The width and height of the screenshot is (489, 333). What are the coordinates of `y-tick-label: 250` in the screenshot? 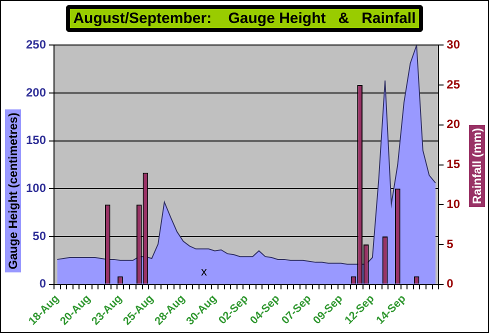 It's located at (36, 45).